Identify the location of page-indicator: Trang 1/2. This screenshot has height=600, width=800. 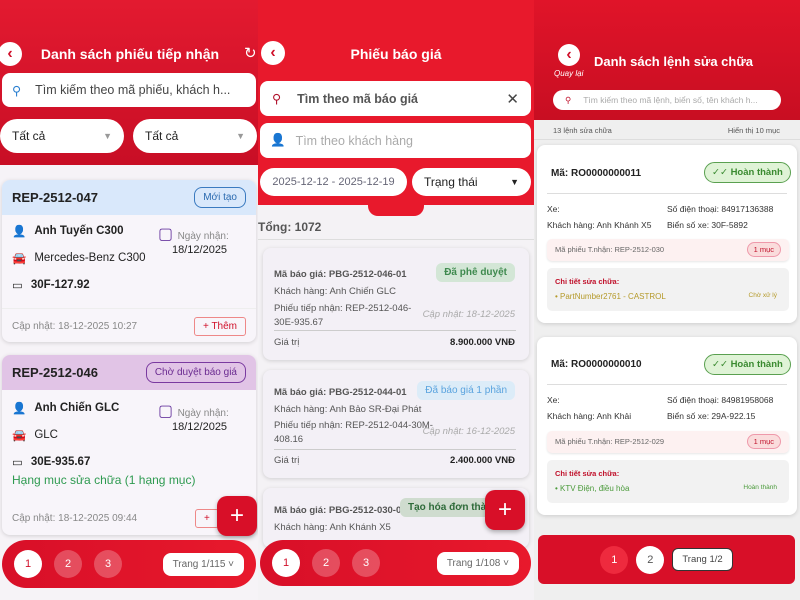
(702, 559).